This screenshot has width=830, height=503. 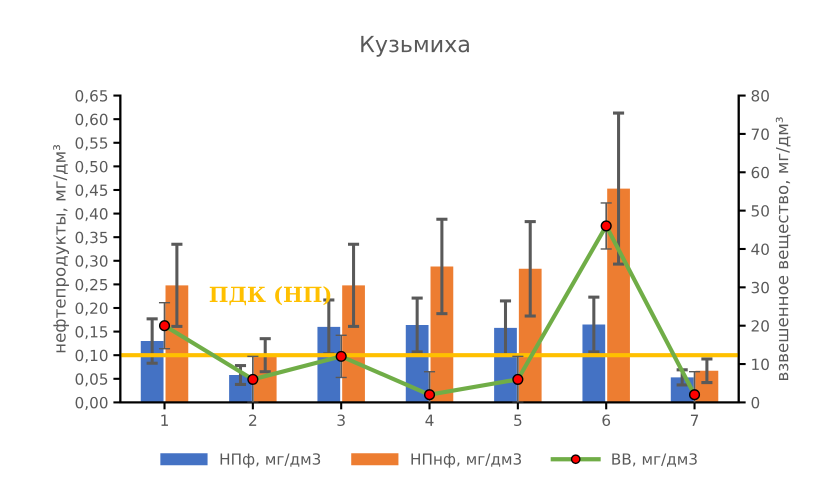 What do you see at coordinates (92, 403) in the screenshot?
I see `y-tick-label: 0,00` at bounding box center [92, 403].